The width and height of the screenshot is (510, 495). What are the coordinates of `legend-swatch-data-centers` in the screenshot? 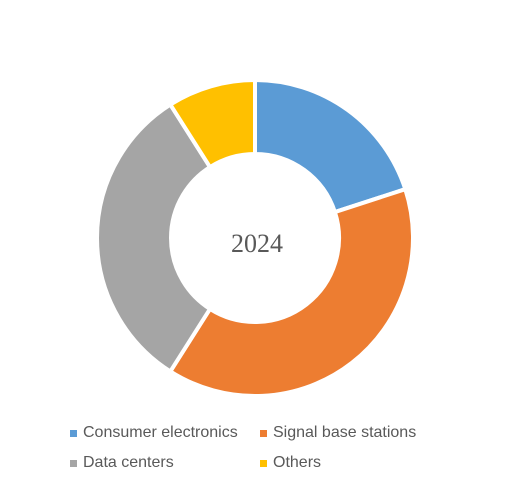 It's located at (73, 463).